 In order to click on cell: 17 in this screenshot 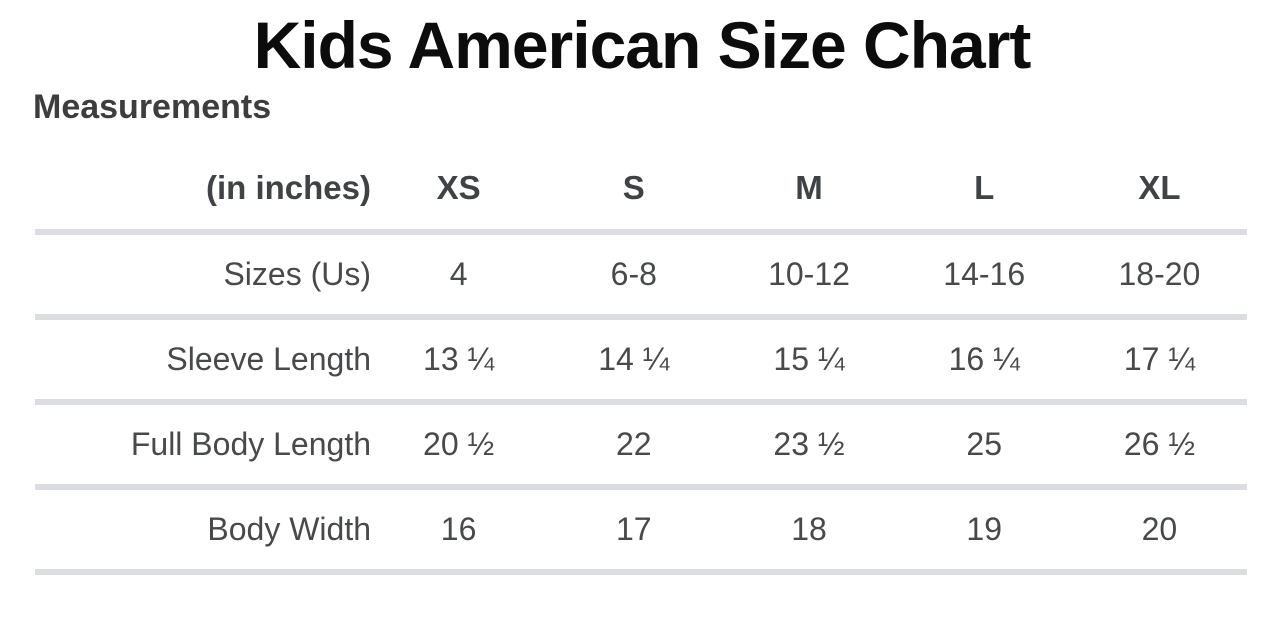, I will do `click(634, 528)`.